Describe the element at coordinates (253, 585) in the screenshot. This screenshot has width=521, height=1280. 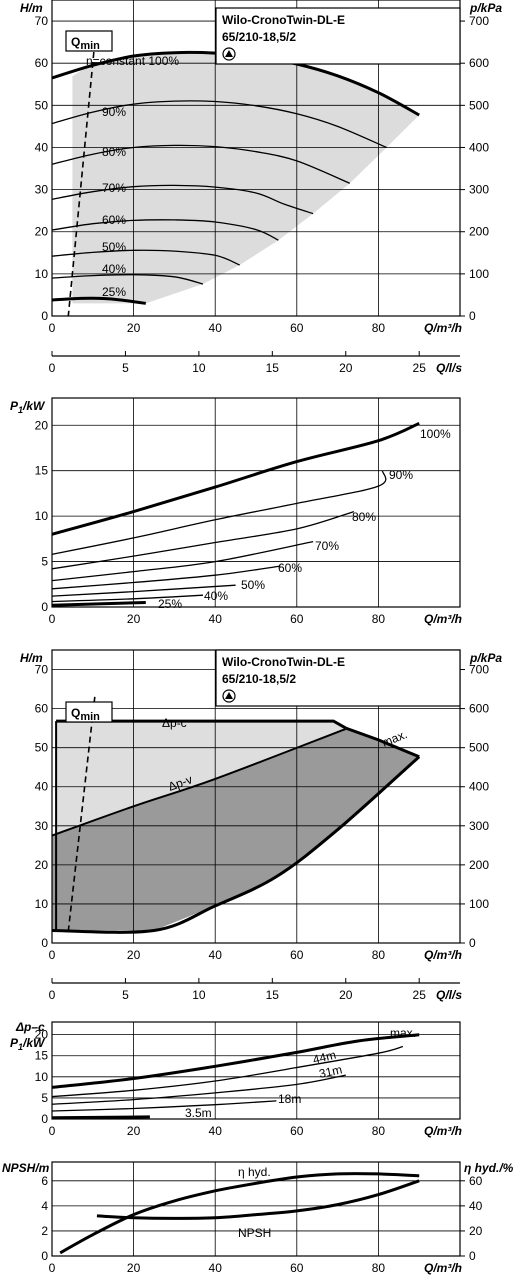
I see `power-curve-label: 50%` at that location.